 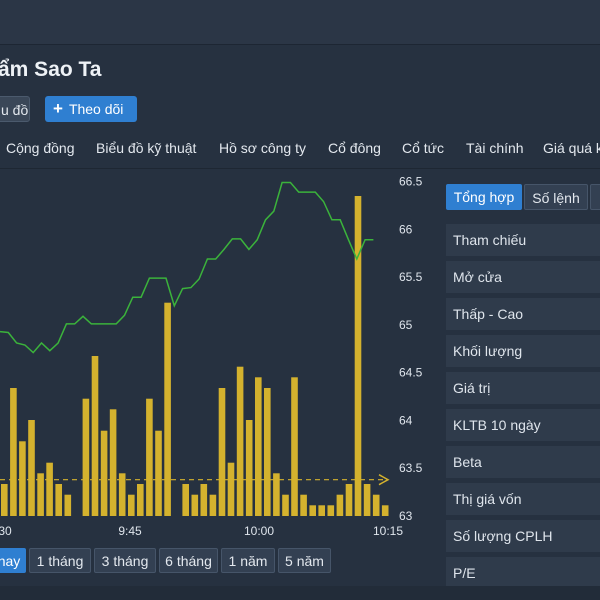 What do you see at coordinates (411, 373) in the screenshot?
I see `y-tick-label: 64.5` at bounding box center [411, 373].